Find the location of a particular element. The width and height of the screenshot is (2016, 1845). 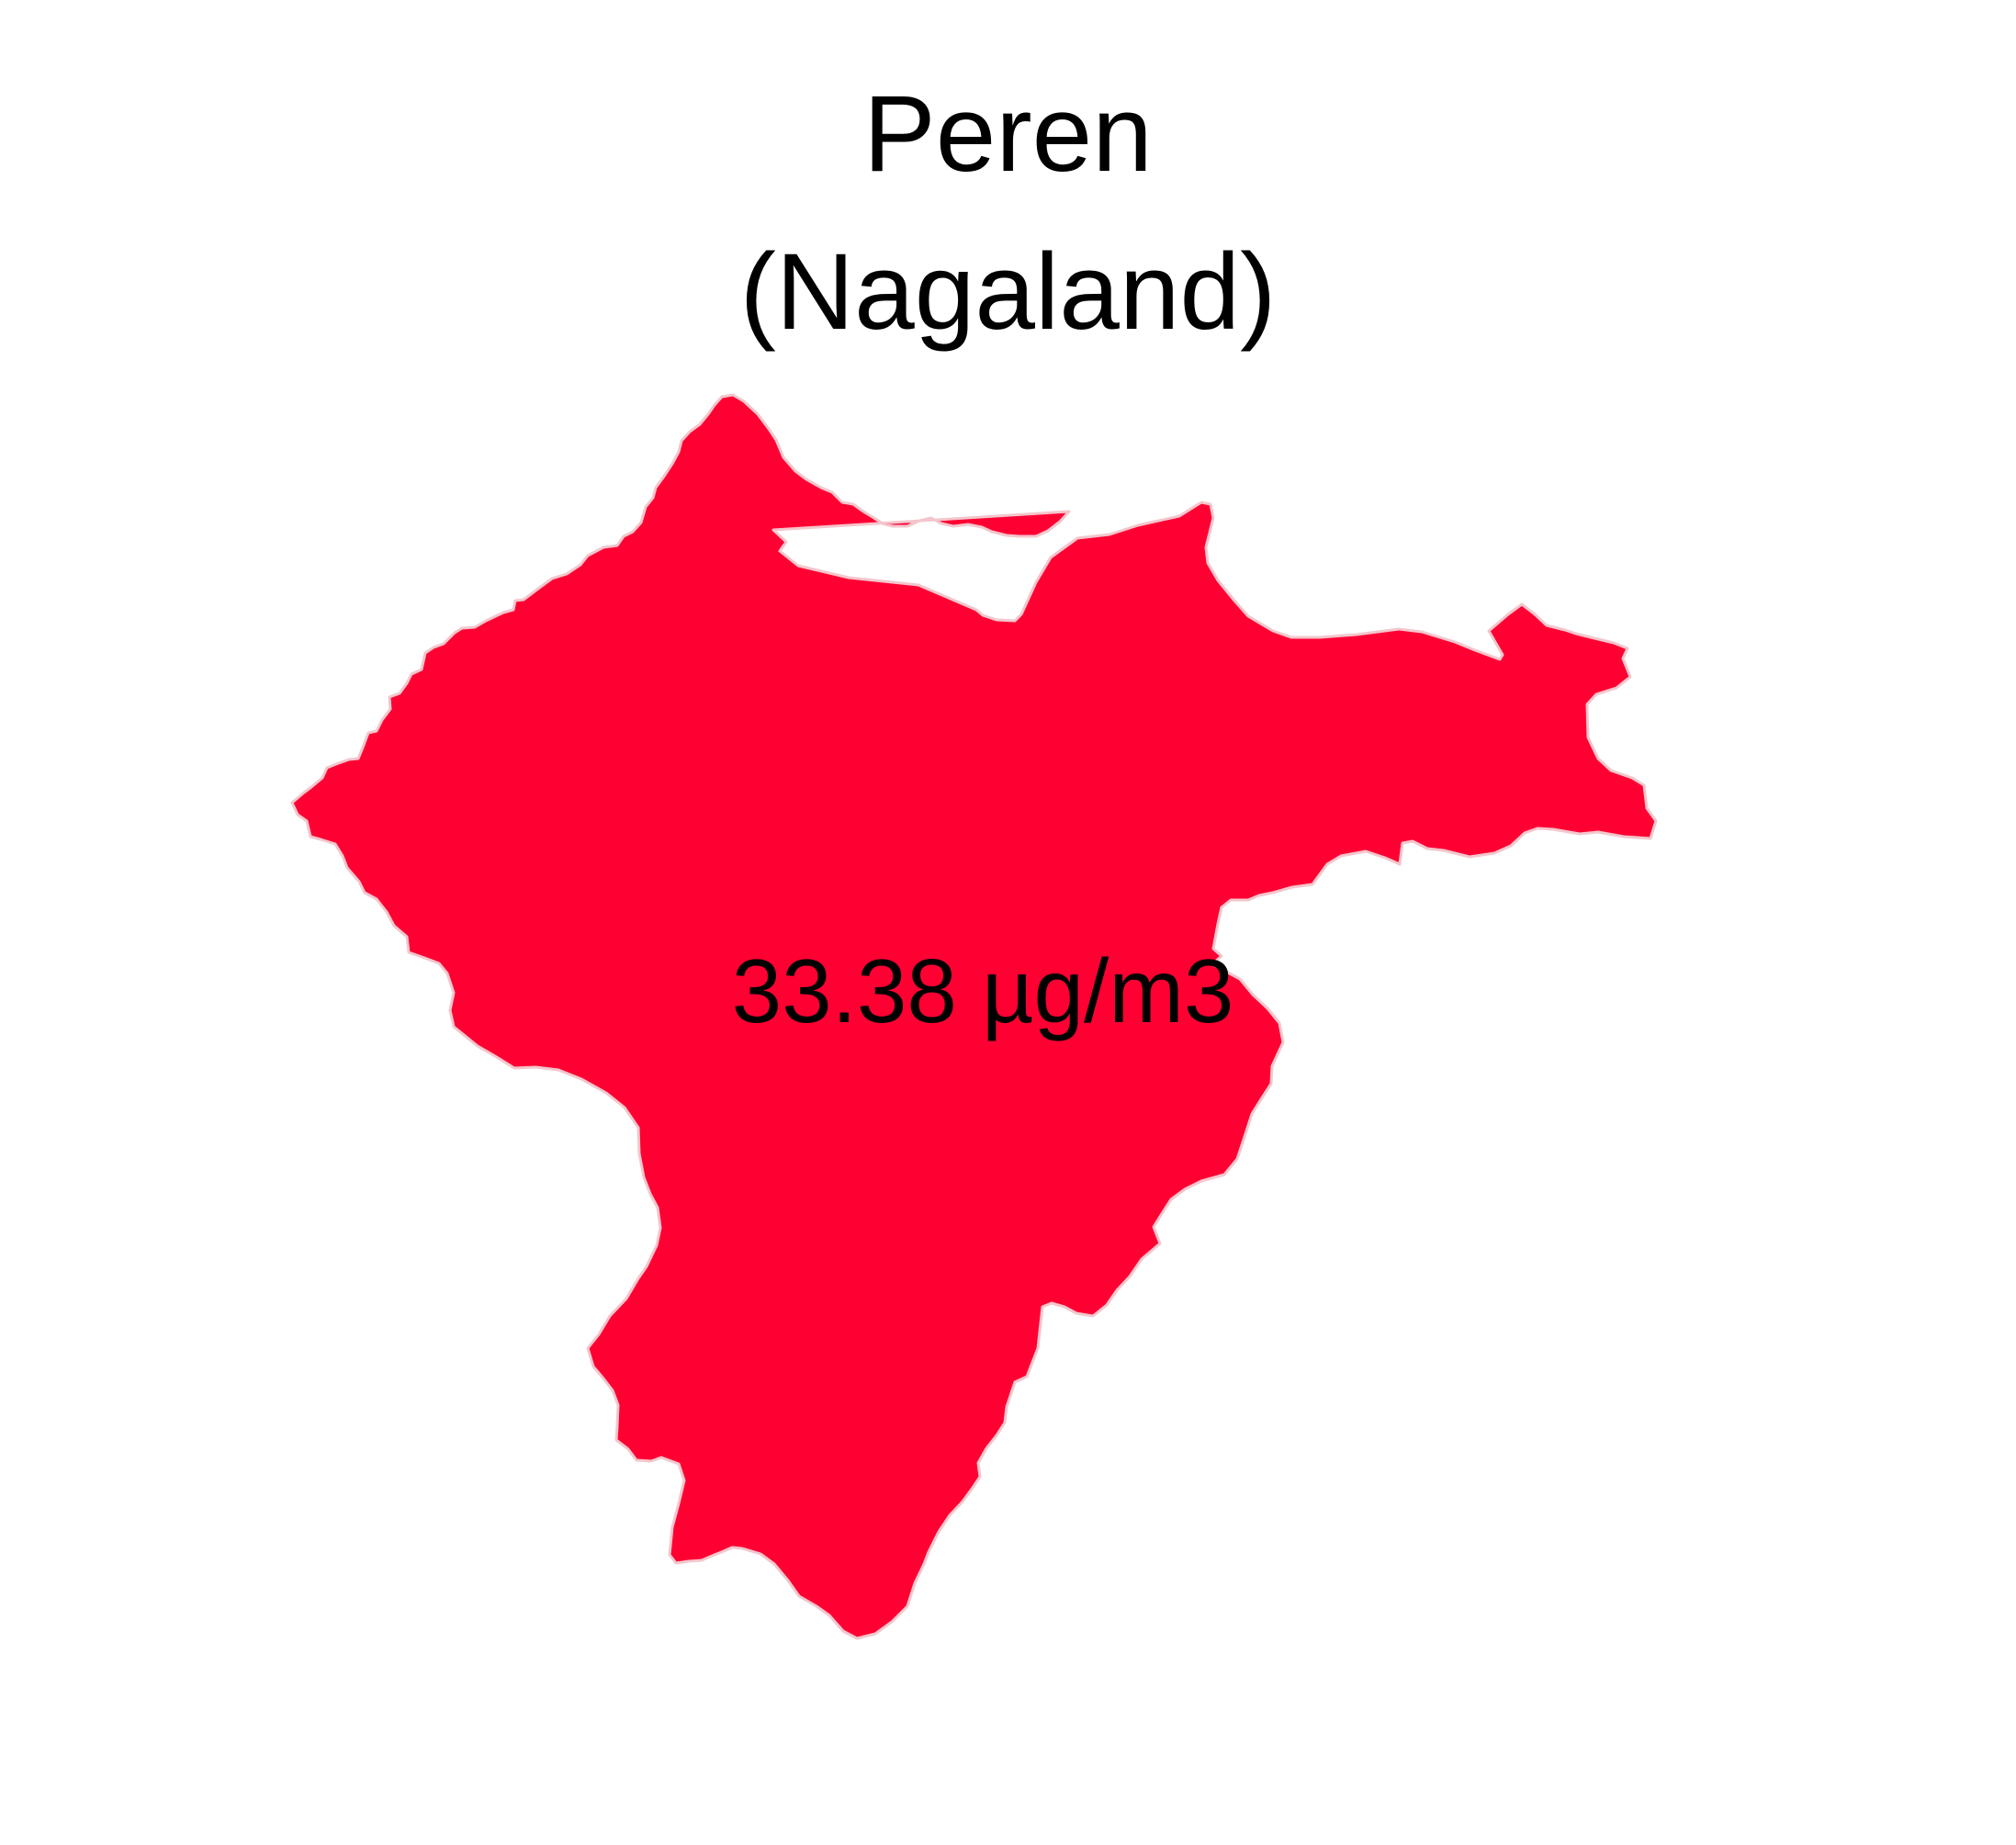

title-state: (Nagaland) is located at coordinates (1008, 292).